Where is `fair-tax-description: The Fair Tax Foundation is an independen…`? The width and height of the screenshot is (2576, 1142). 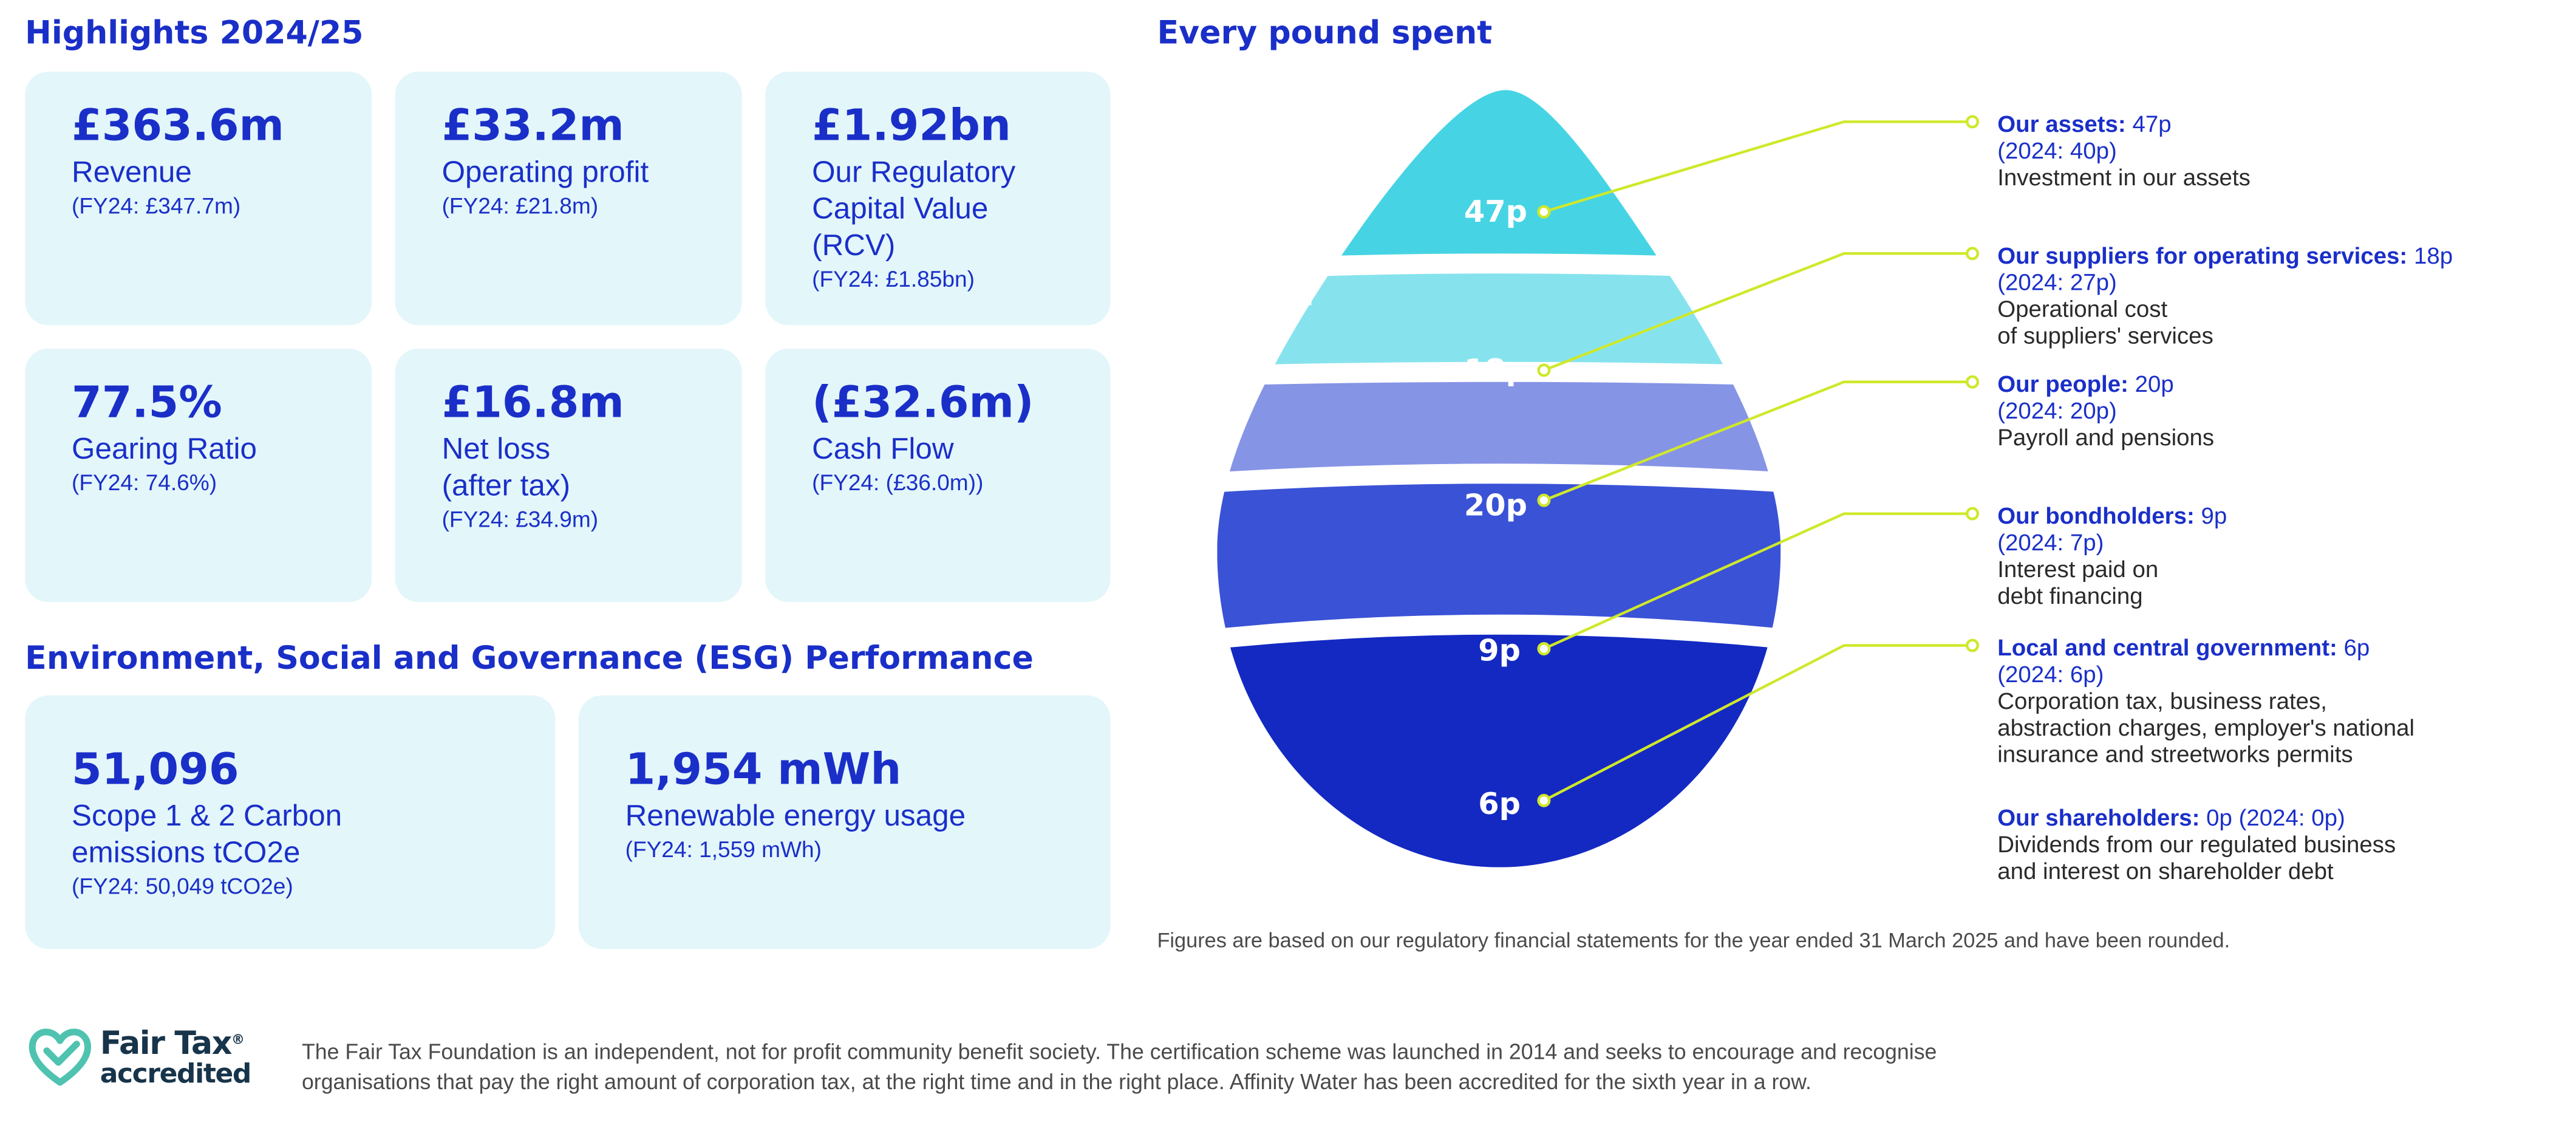 fair-tax-description: The Fair Tax Foundation is an independen… is located at coordinates (1119, 1067).